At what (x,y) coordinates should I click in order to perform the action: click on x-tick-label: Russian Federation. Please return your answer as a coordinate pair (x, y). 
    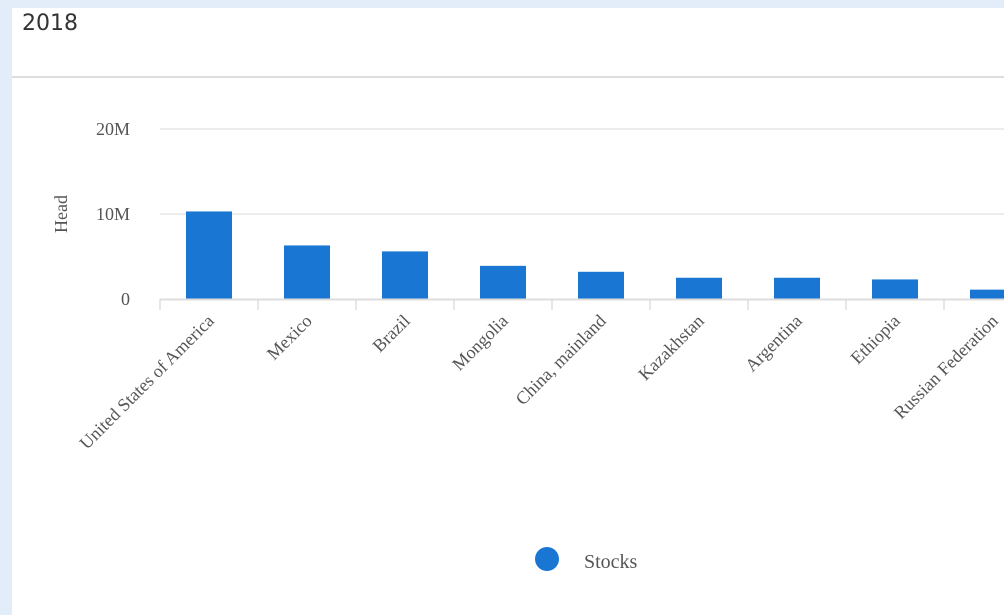
    Looking at the image, I should click on (946, 367).